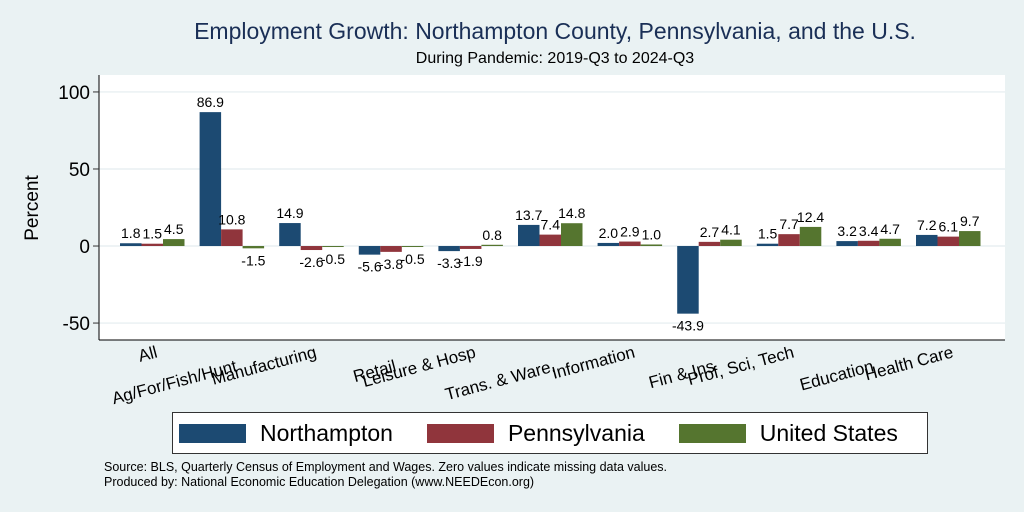  Describe the element at coordinates (593, 363) in the screenshot. I see `x-tick-label: Information` at that location.